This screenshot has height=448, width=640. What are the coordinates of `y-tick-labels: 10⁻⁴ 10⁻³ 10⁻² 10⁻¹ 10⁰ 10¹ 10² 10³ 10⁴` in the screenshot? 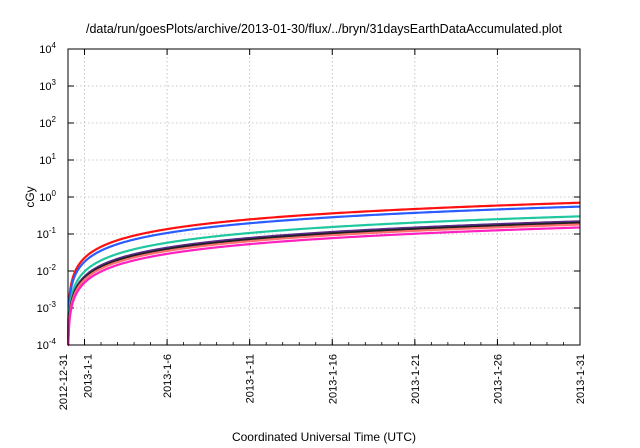 It's located at (47, 196).